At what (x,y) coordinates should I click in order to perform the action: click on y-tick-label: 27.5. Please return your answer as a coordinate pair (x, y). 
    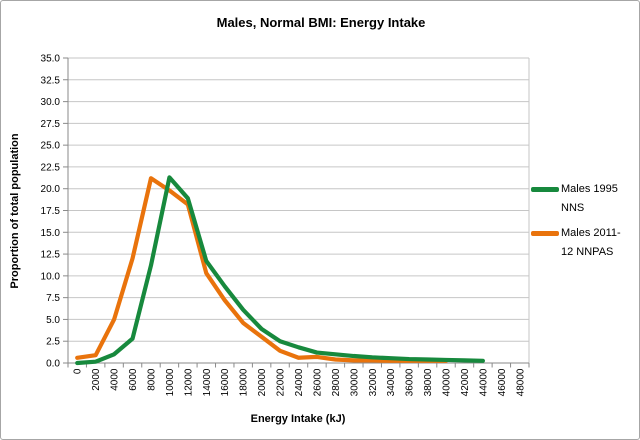
    Looking at the image, I should click on (51, 124).